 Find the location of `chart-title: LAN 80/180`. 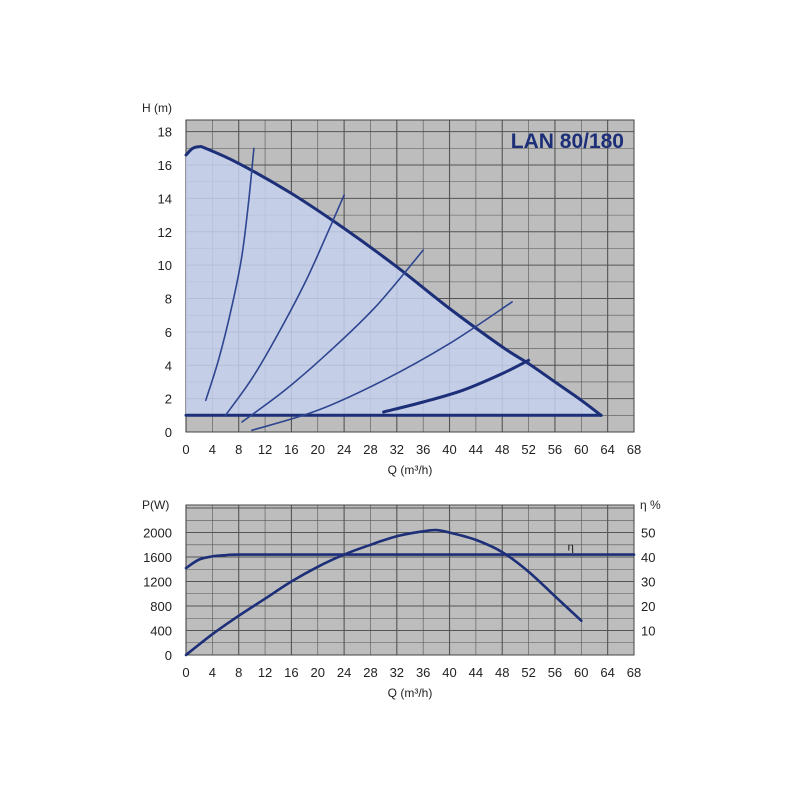

chart-title: LAN 80/180 is located at coordinates (567, 141).